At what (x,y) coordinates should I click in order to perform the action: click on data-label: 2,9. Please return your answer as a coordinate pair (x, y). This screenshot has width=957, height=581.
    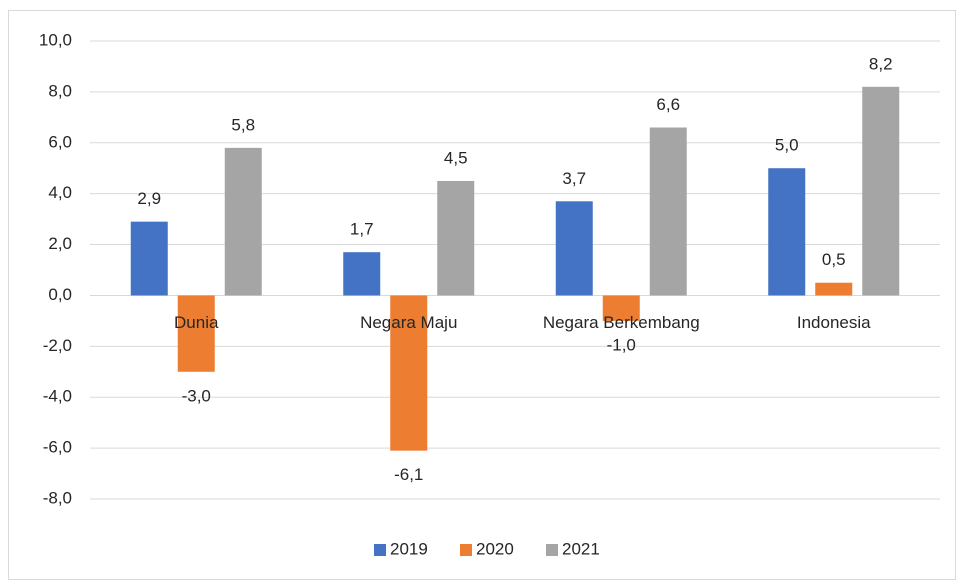
    Looking at the image, I should click on (149, 198).